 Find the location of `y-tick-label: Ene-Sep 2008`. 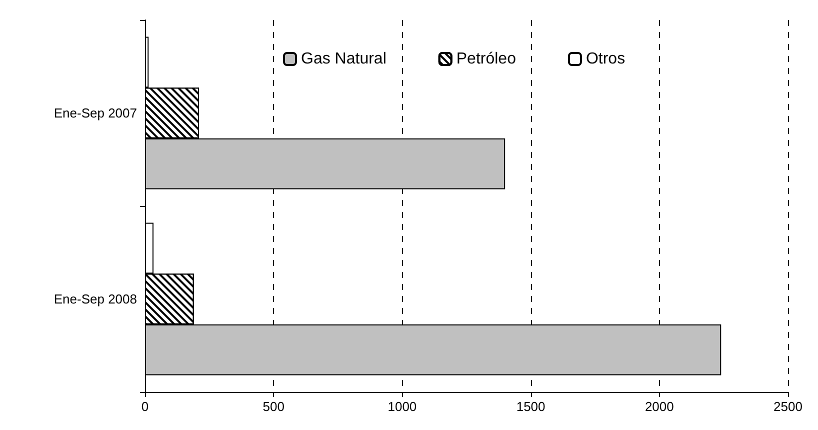

y-tick-label: Ene-Sep 2008 is located at coordinates (95, 299).